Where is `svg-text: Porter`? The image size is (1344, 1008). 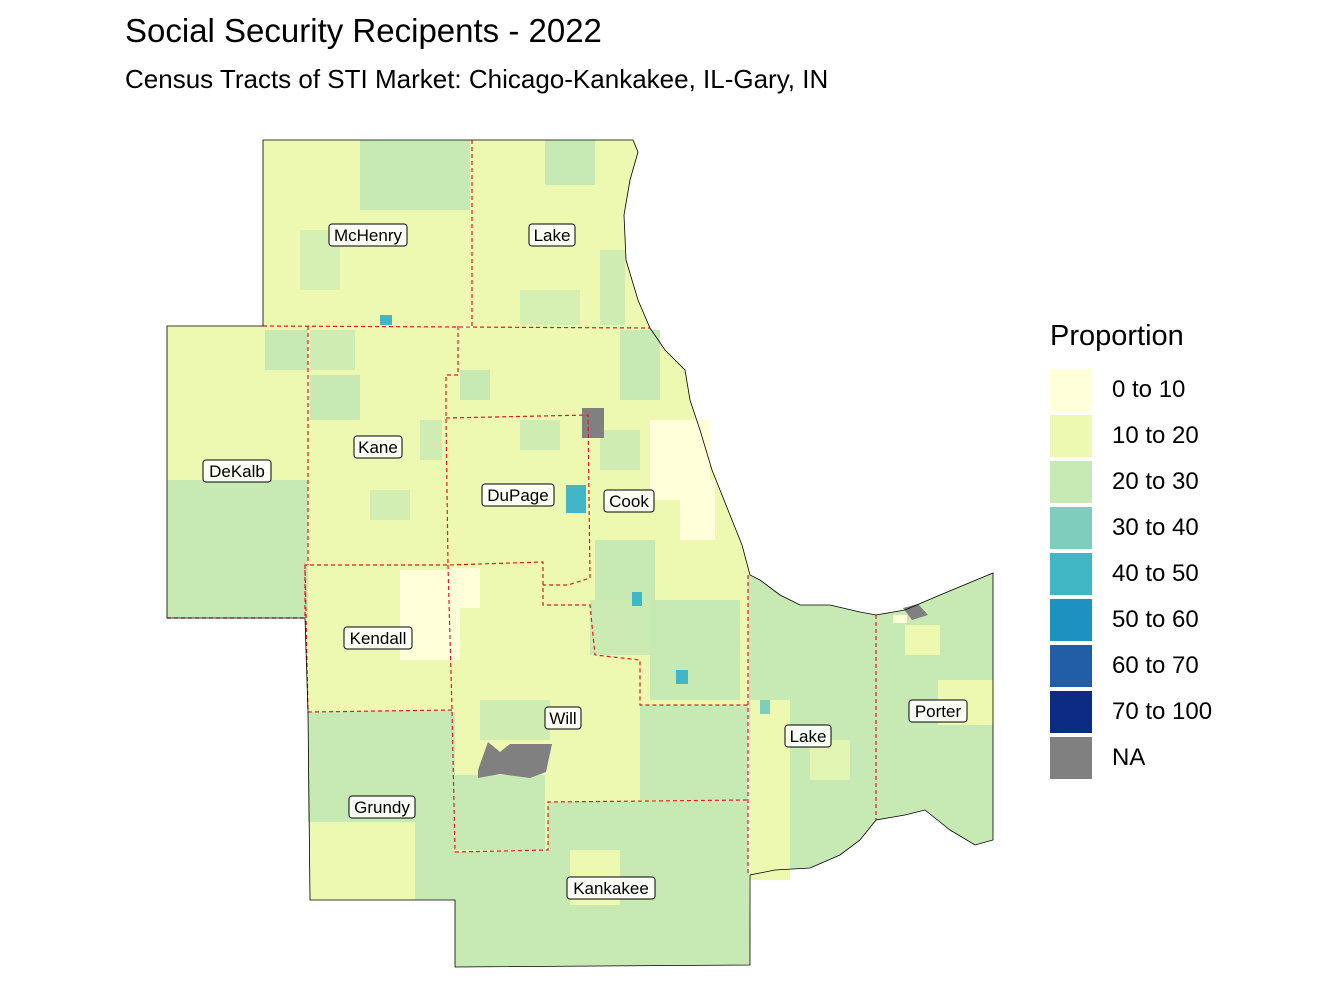
svg-text: Porter is located at coordinates (938, 711).